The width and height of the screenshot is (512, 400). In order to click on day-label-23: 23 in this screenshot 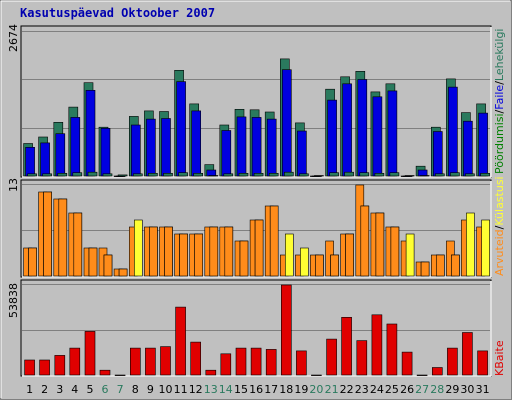, I will do `click(362, 389)`.